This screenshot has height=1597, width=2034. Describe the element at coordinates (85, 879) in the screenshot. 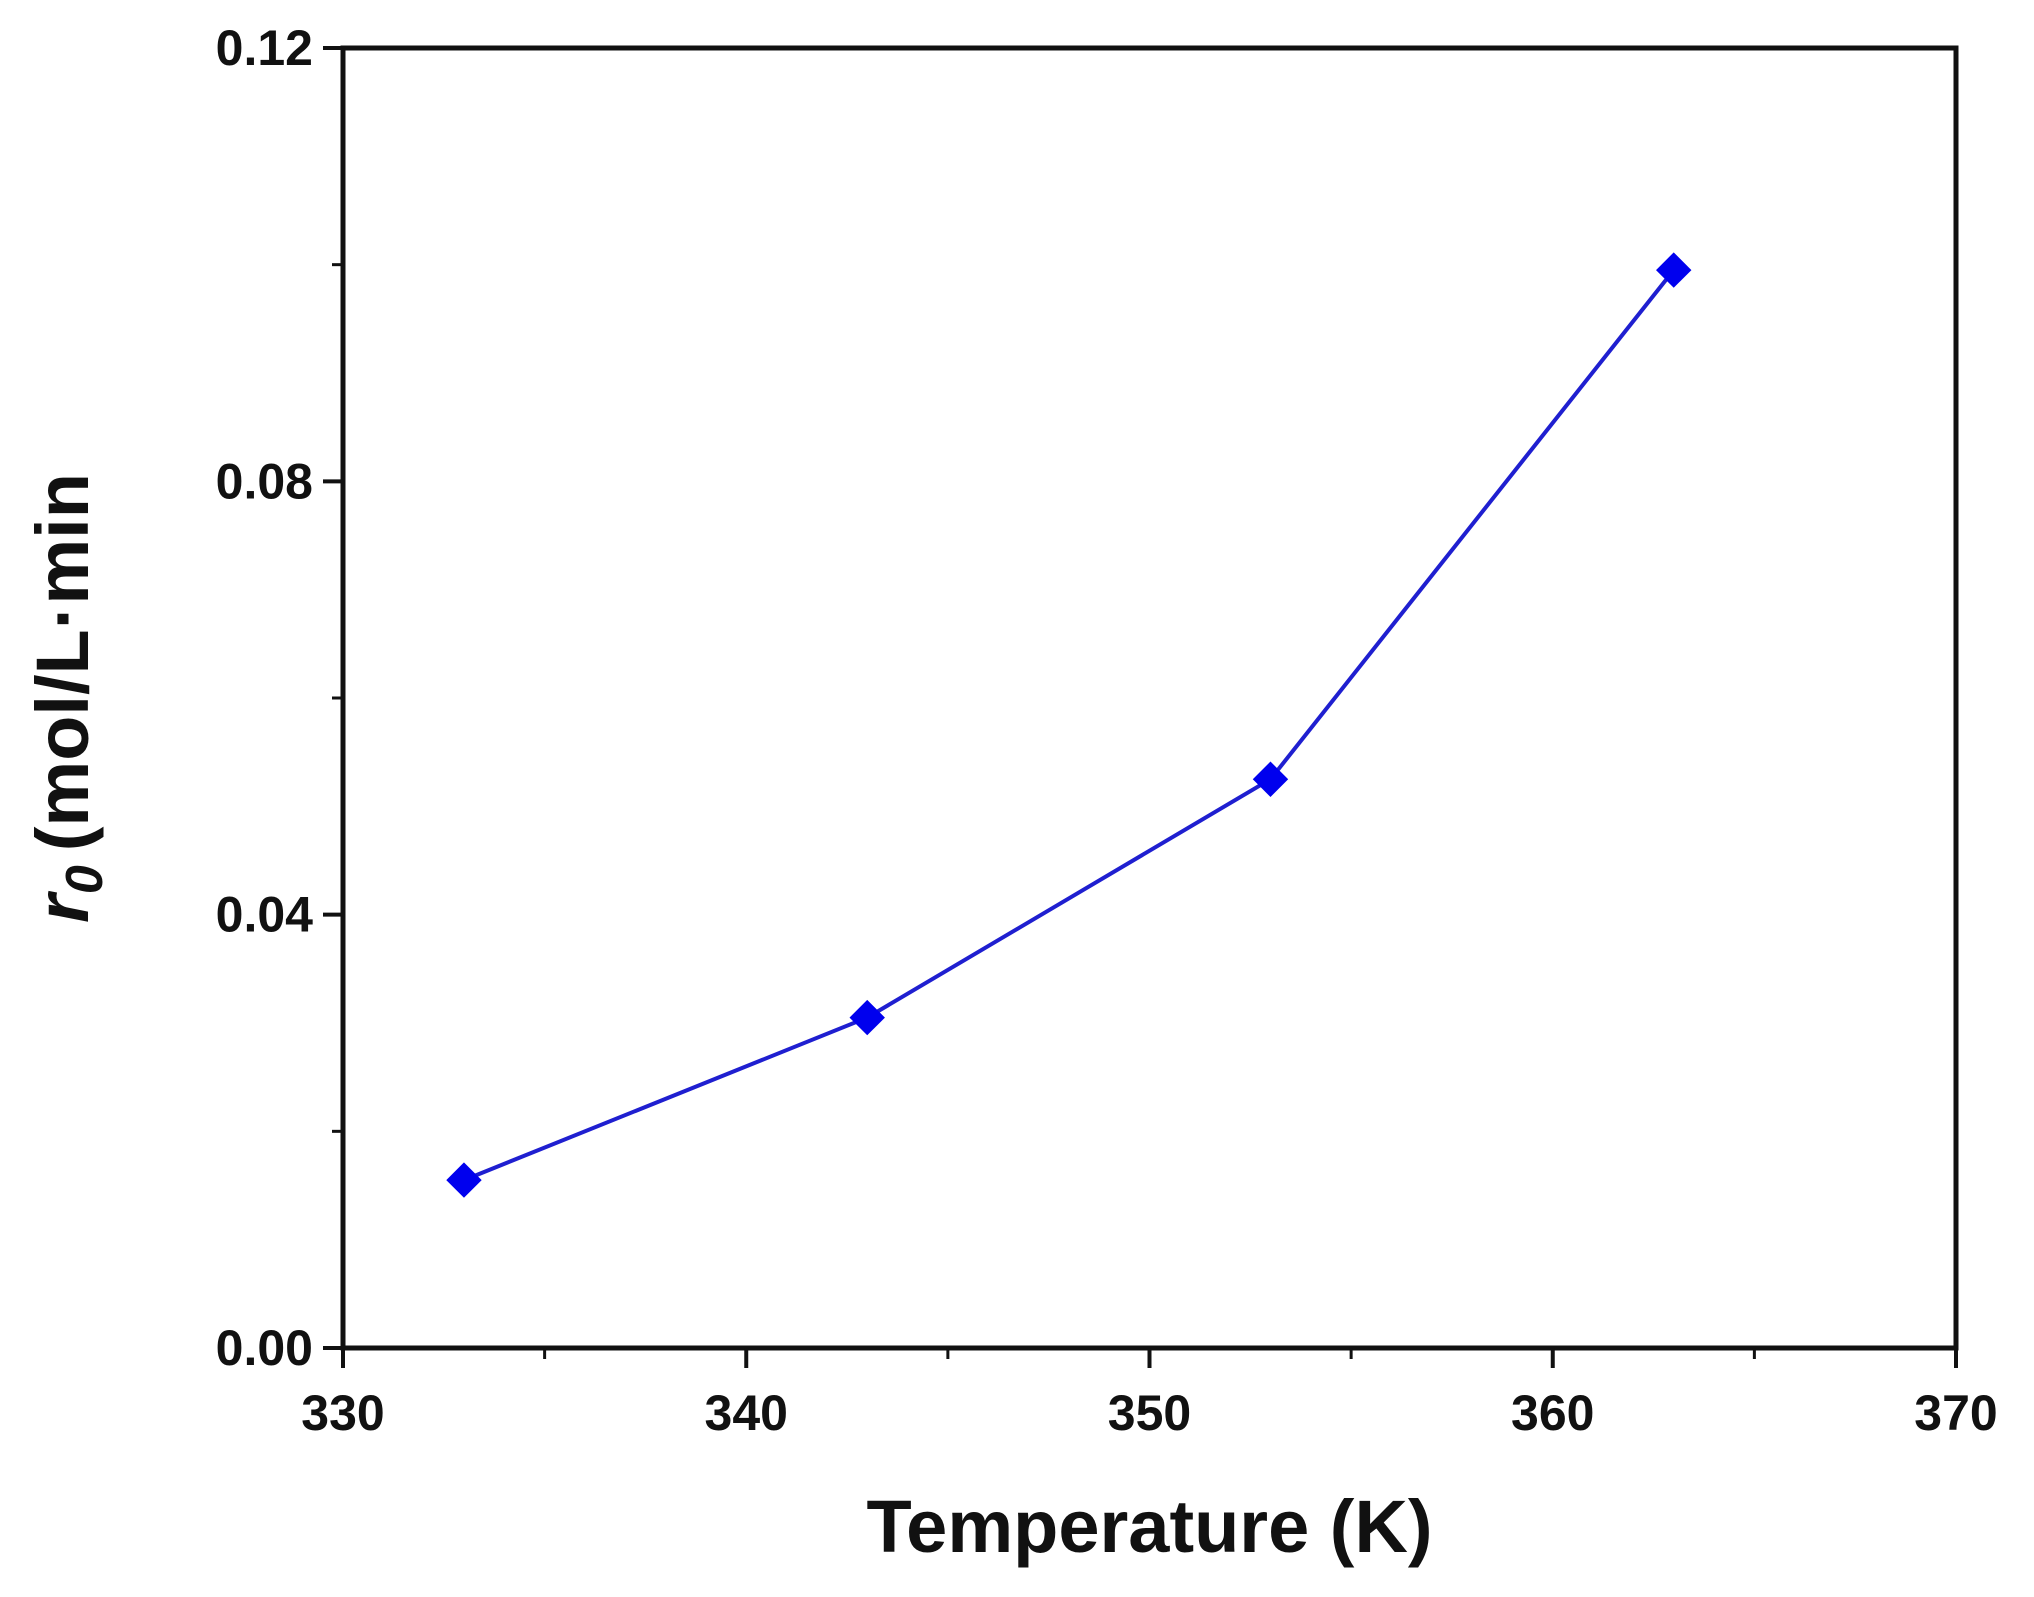

I see `y-axis-subscript: 0` at that location.